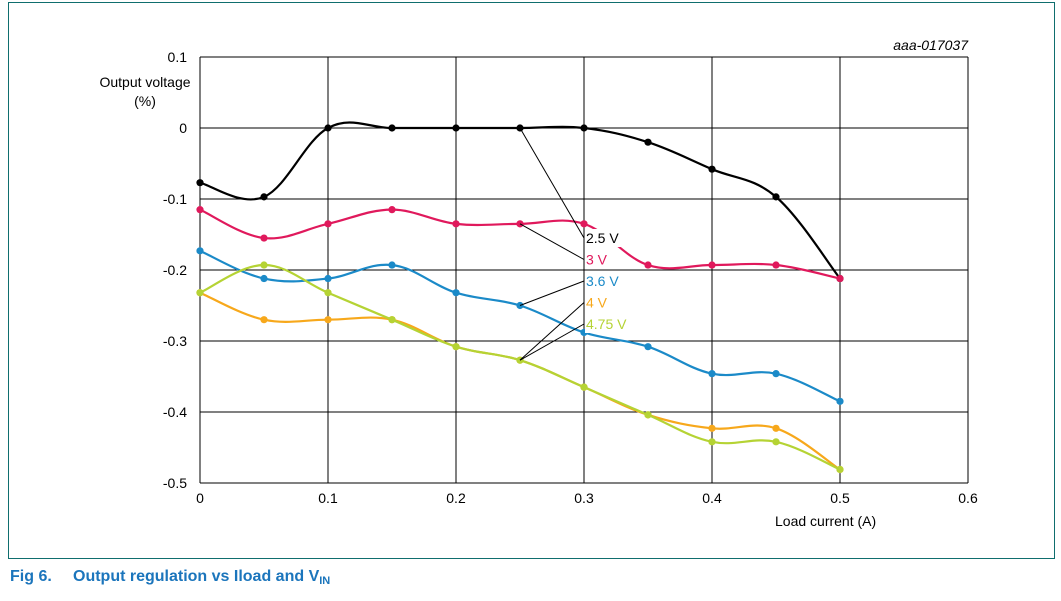  Describe the element at coordinates (968, 498) in the screenshot. I see `x-tick-label-6: 0.6` at that location.